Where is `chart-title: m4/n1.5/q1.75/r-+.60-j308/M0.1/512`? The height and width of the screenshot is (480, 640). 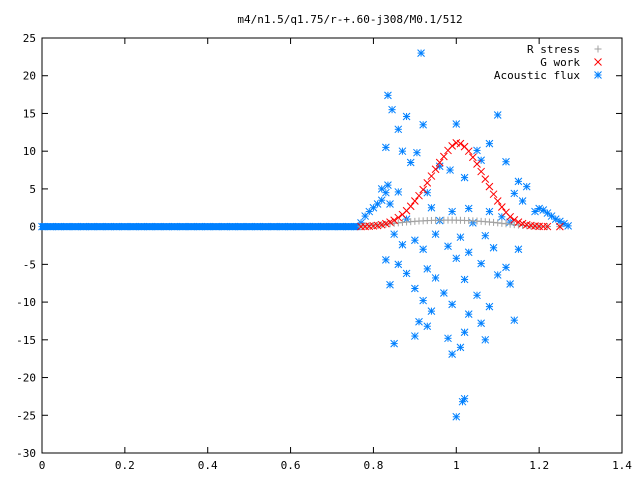
chart-title: m4/n1.5/q1.75/r-+.60-j308/M0.1/512 is located at coordinates (349, 19).